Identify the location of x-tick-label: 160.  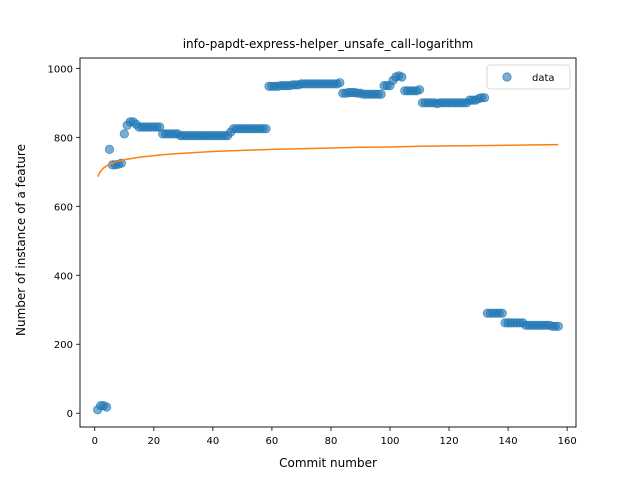
(567, 441).